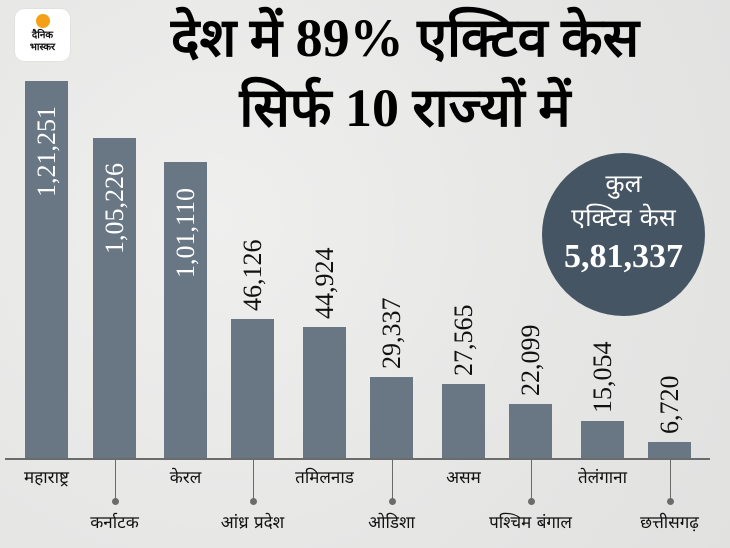 The height and width of the screenshot is (548, 730). Describe the element at coordinates (252, 275) in the screenshot. I see `bar-value-label: 46,126` at that location.